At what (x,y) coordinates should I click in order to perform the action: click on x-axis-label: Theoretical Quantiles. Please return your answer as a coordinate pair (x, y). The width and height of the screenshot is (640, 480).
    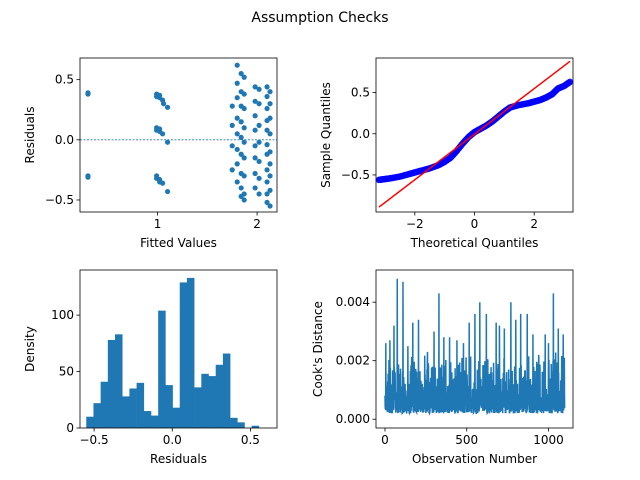
    Looking at the image, I should click on (474, 243).